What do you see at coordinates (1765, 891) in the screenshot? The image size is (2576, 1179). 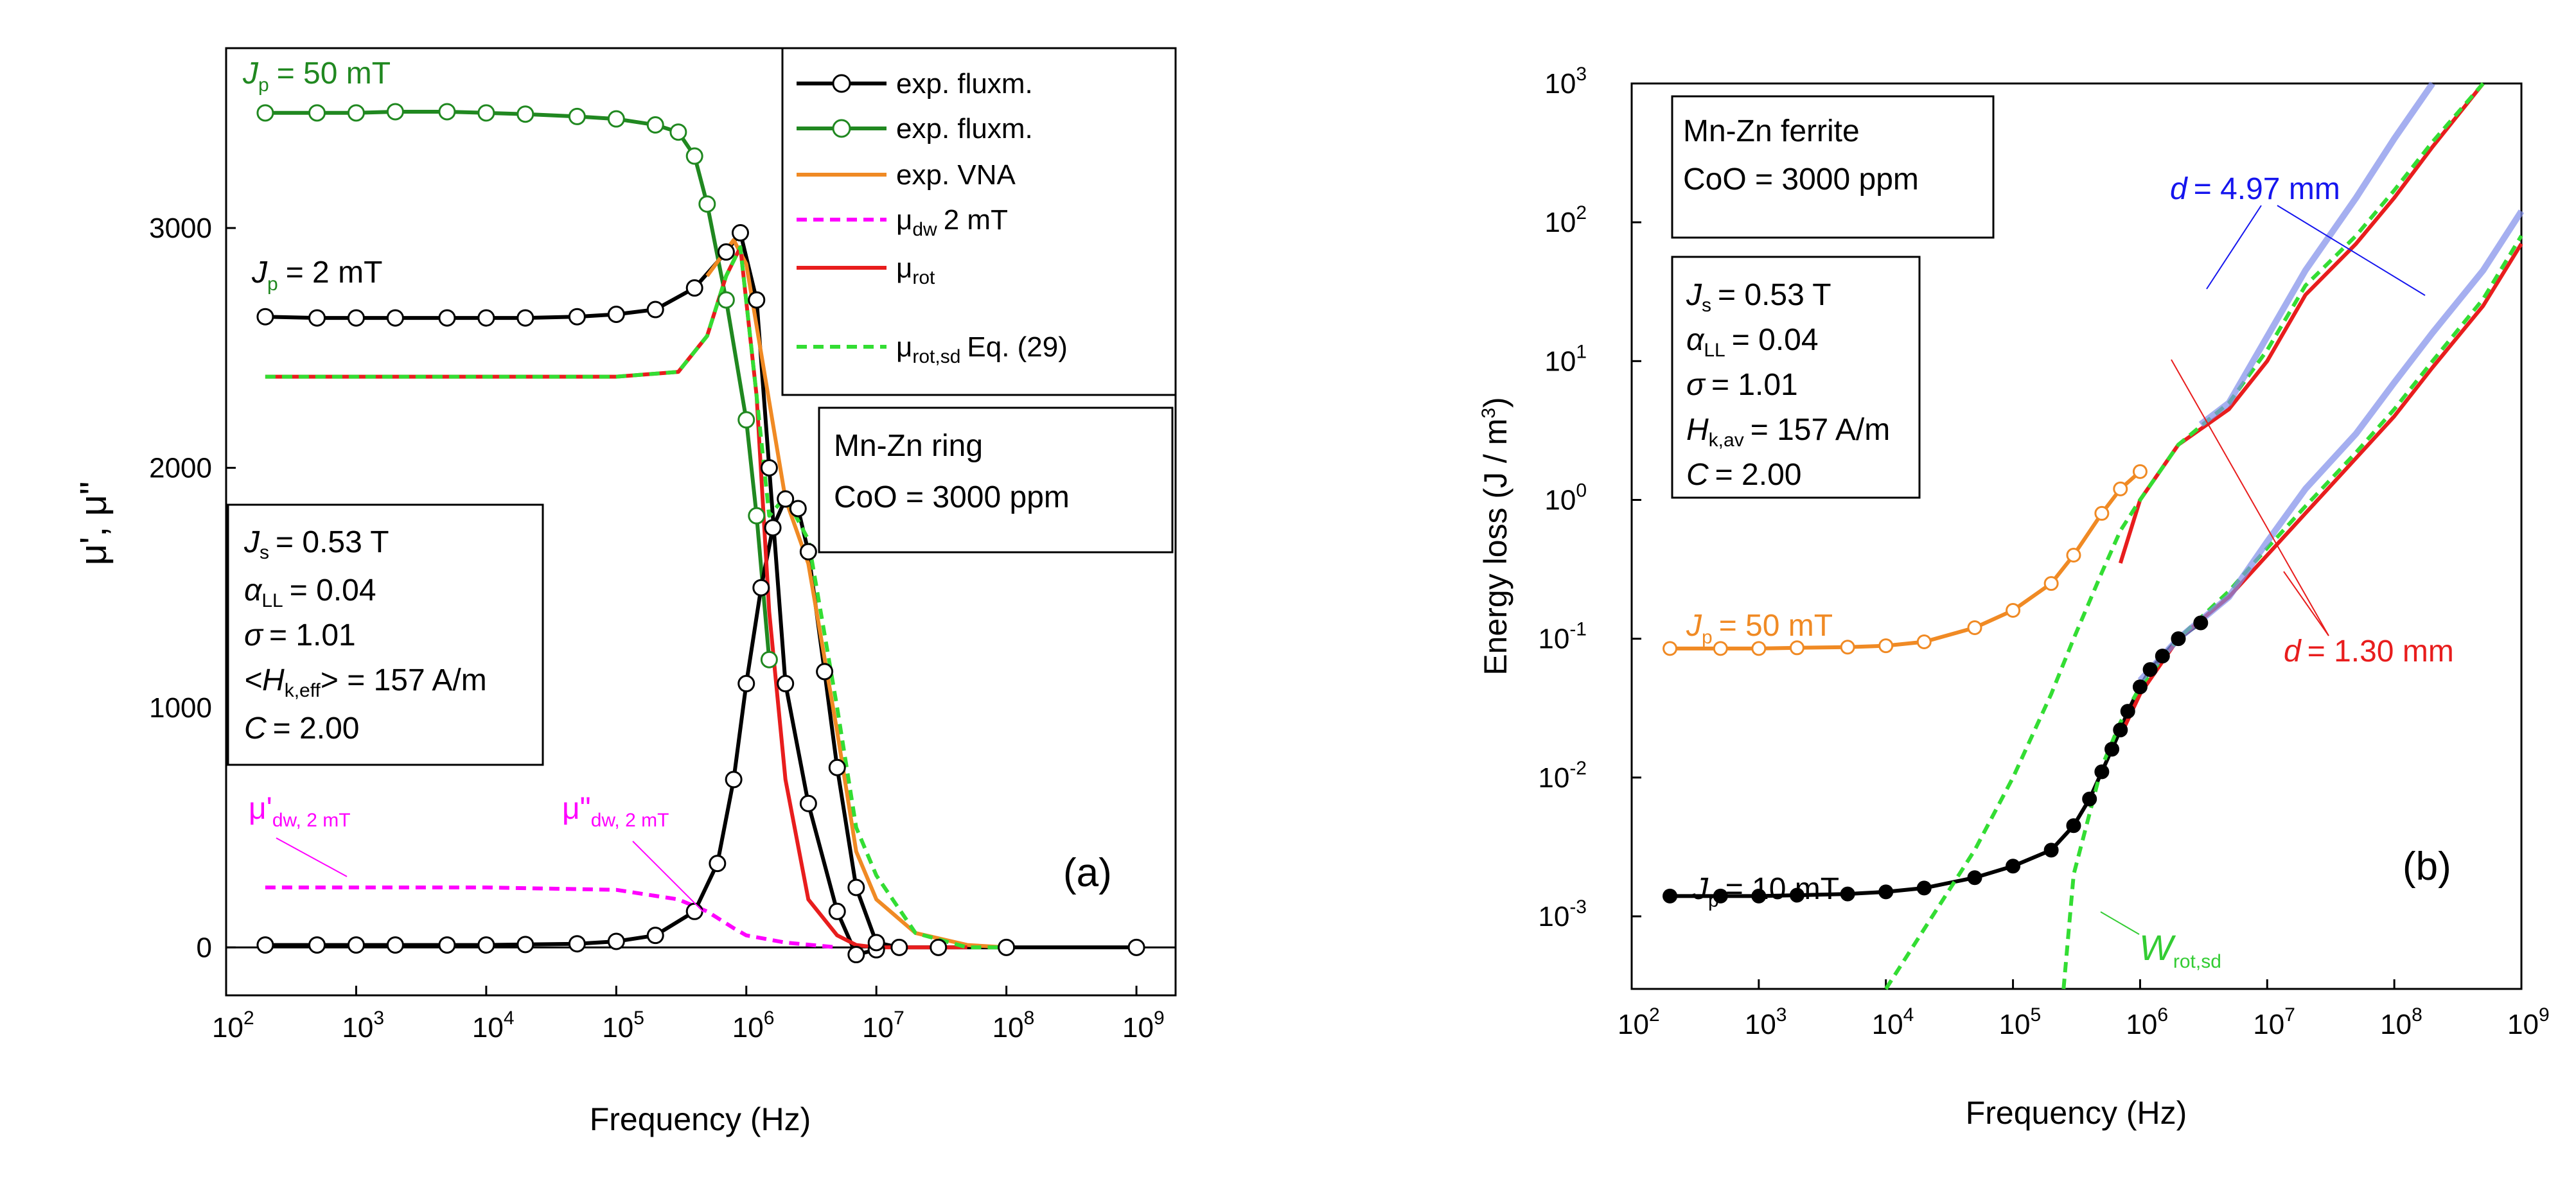 I see `panel-b-jp10: Jp = 10 mT` at bounding box center [1765, 891].